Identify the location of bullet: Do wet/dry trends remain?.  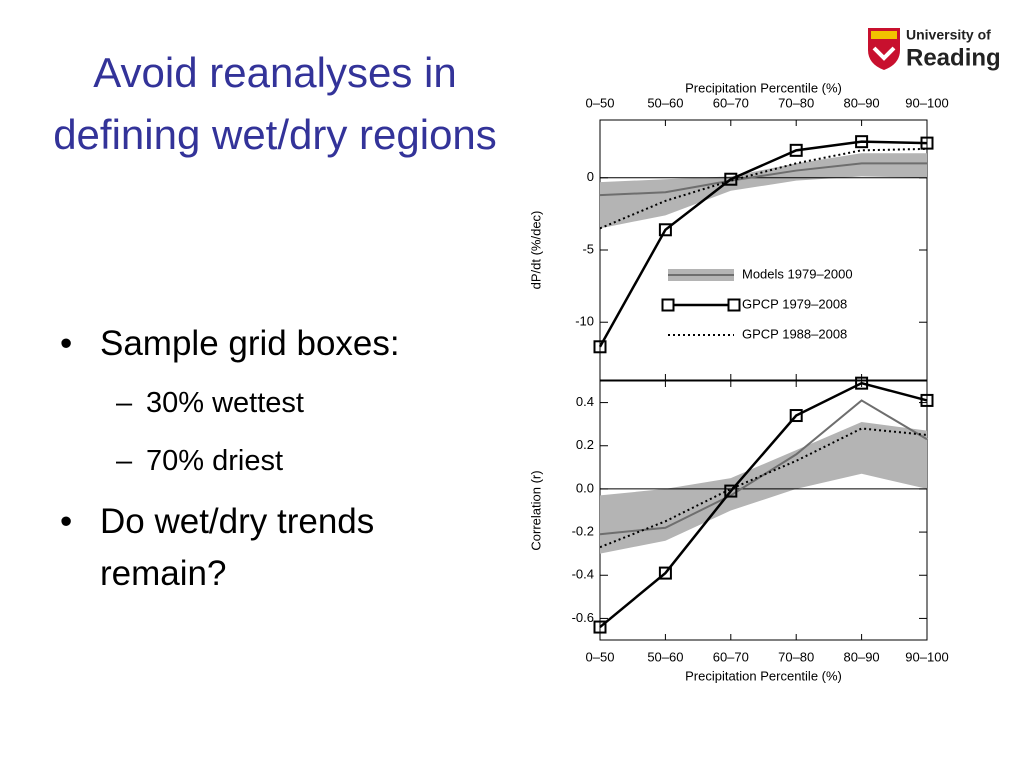
(281, 548).